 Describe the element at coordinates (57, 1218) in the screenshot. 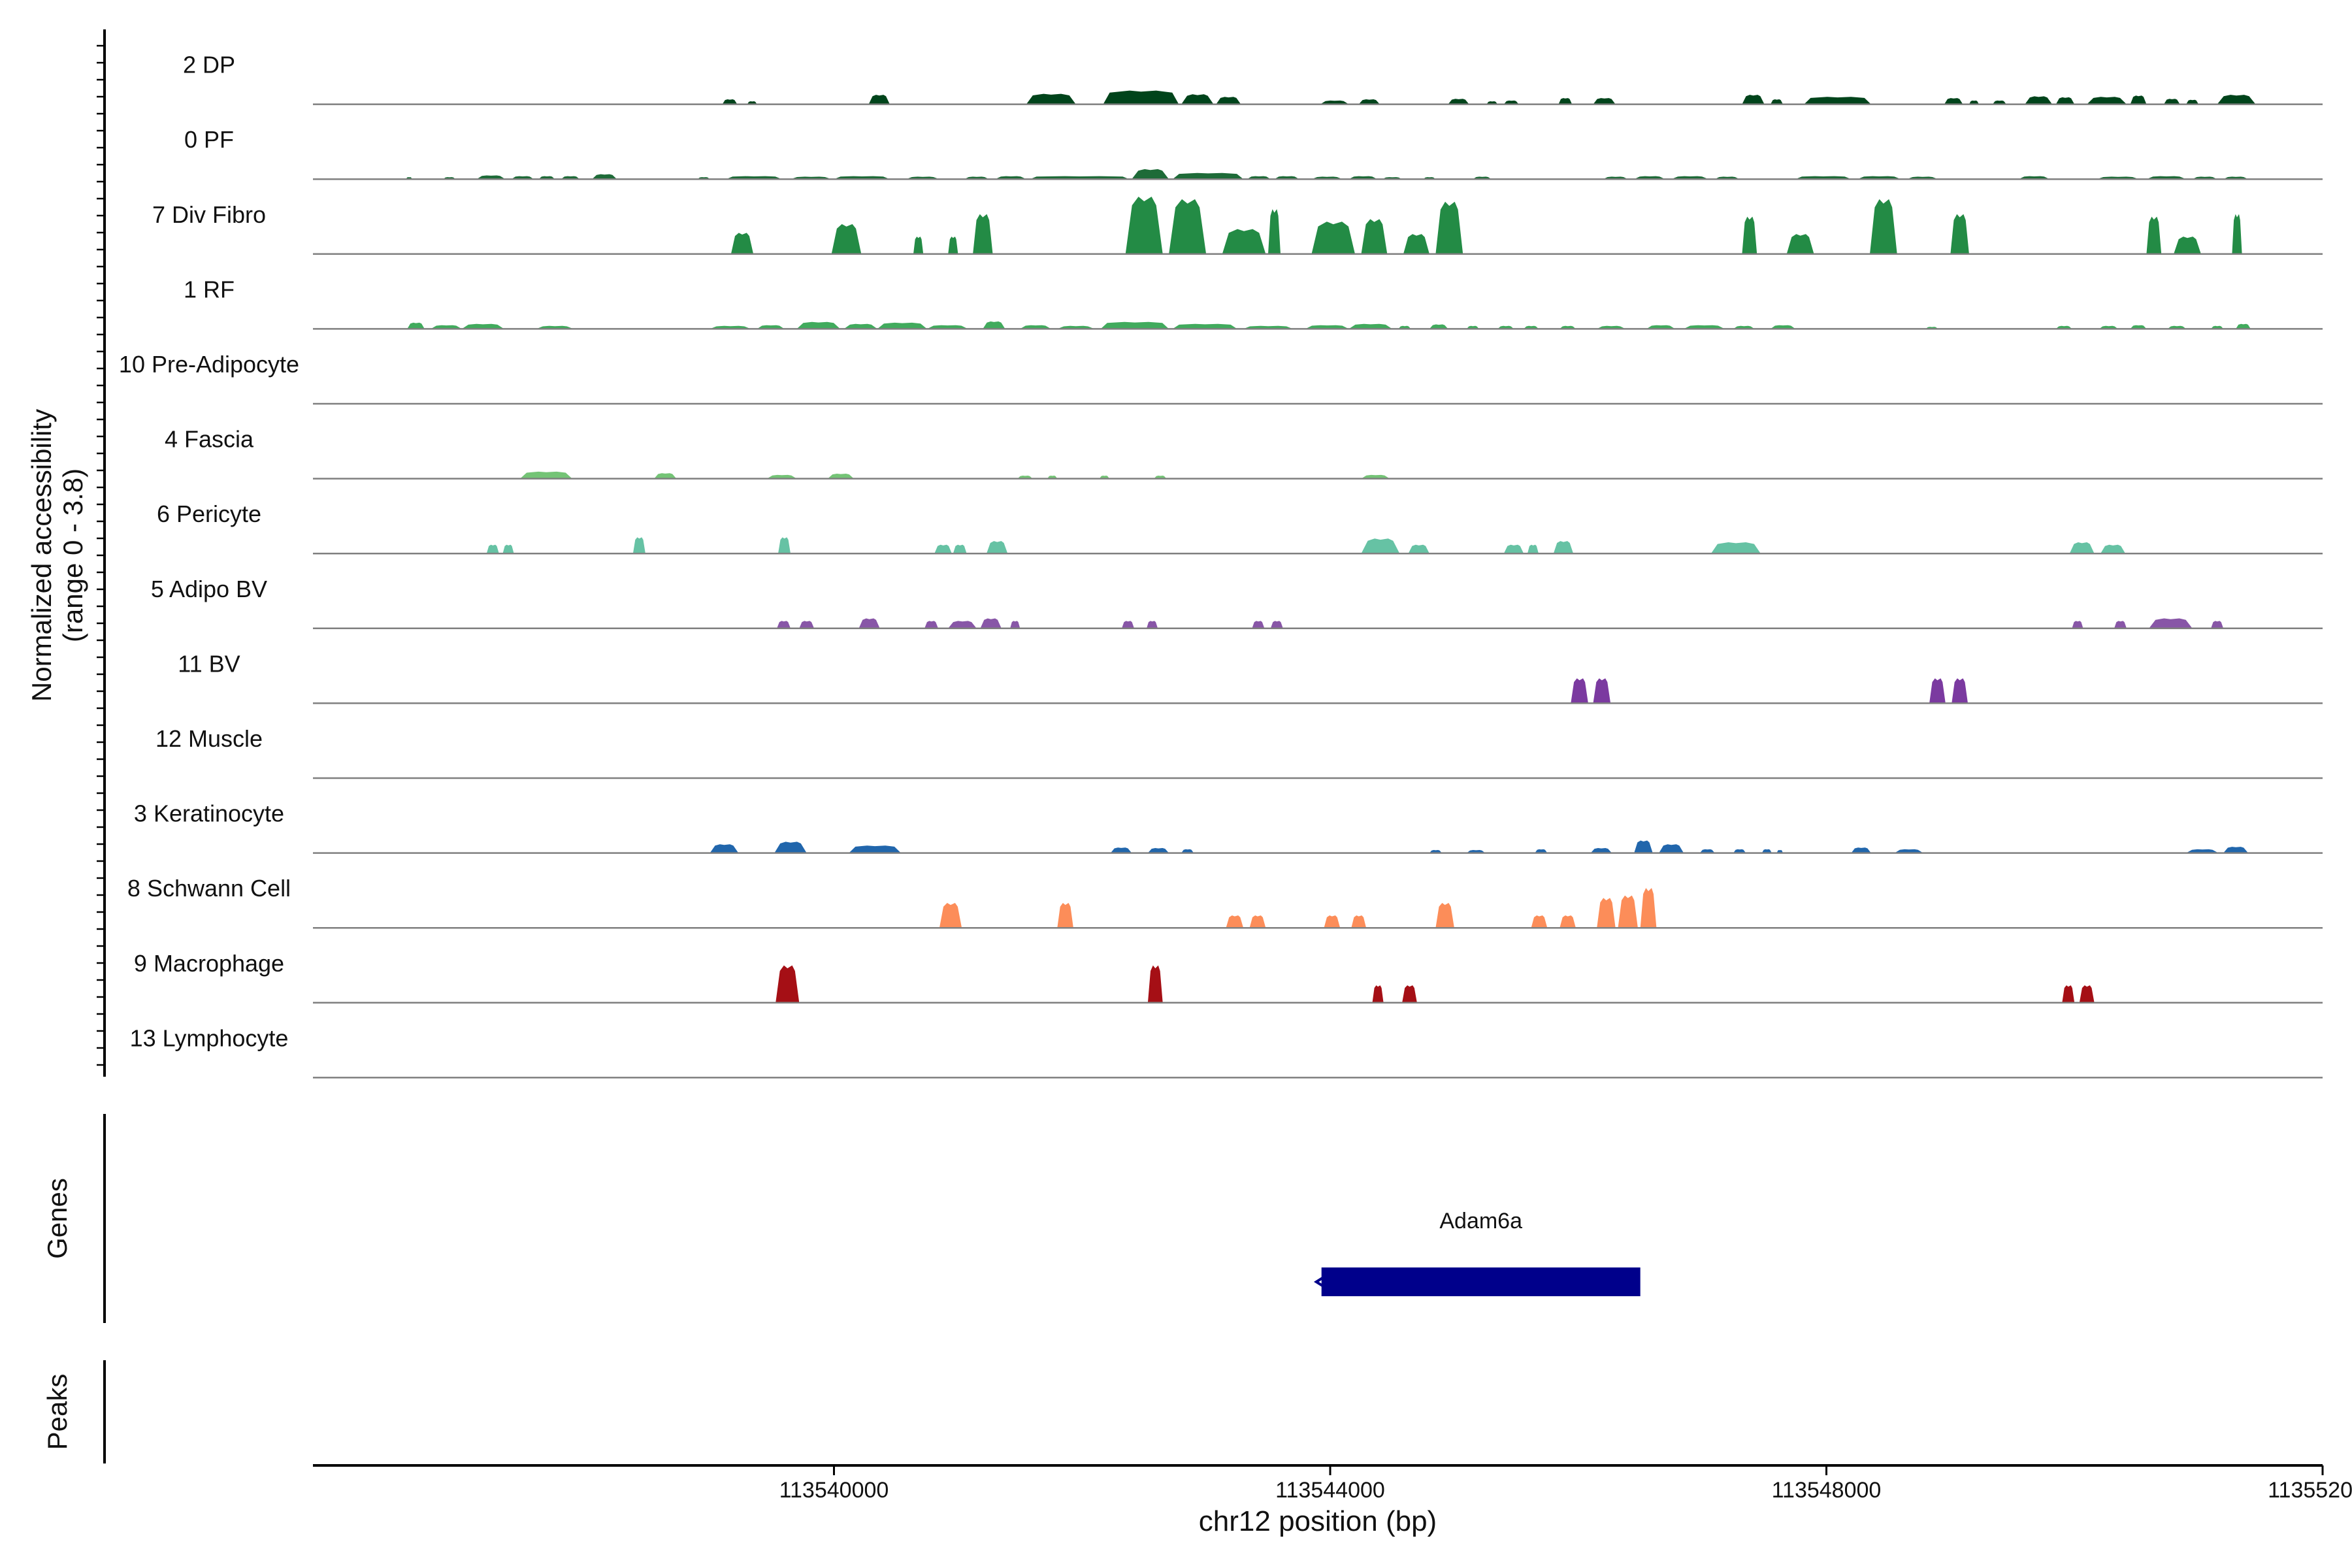

I see `genes-panel-label: Genes` at that location.